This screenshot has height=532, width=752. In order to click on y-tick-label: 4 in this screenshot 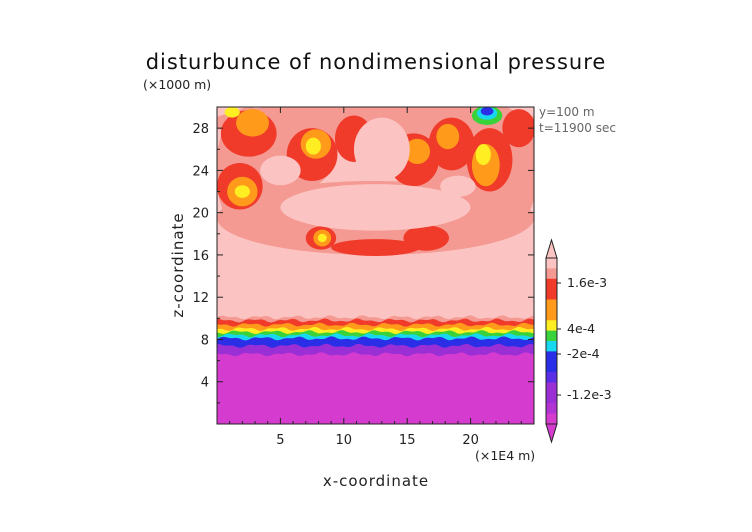, I will do `click(205, 383)`.